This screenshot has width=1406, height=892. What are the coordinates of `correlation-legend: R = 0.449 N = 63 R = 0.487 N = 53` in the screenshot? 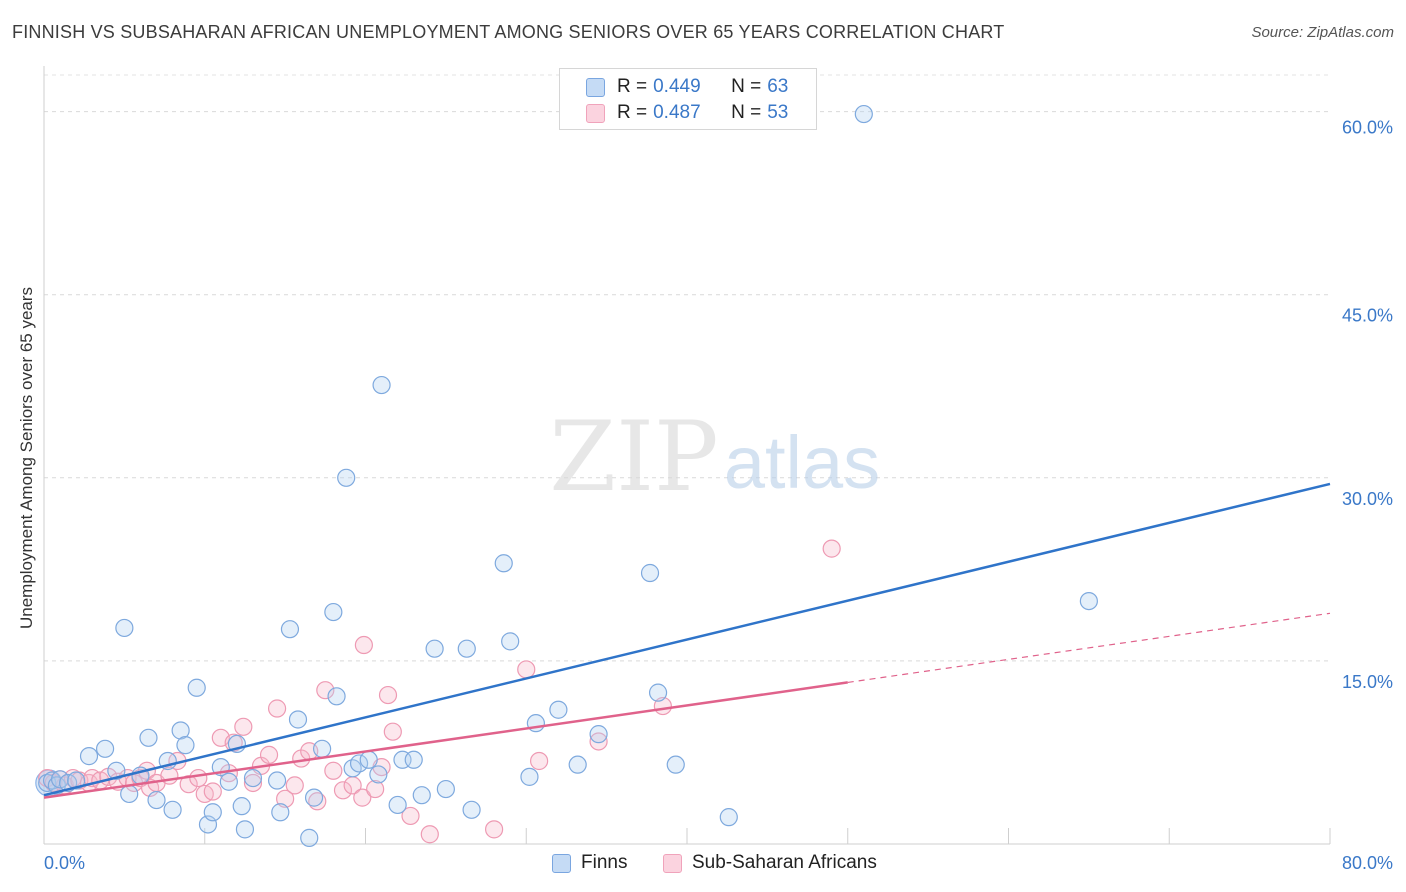 It's located at (688, 99).